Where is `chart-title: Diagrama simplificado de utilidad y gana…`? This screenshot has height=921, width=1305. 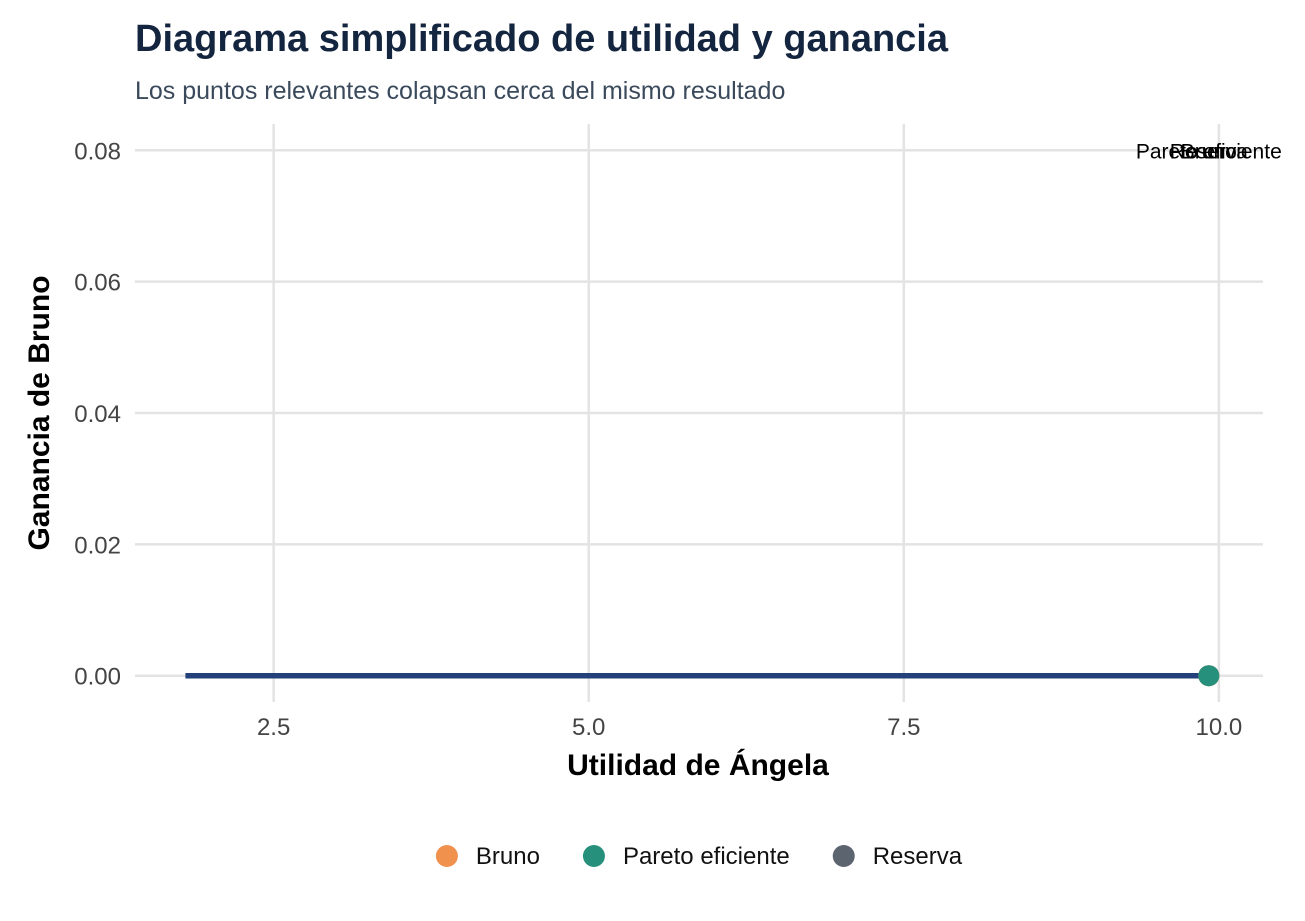 chart-title: Diagrama simplificado de utilidad y gana… is located at coordinates (541, 39).